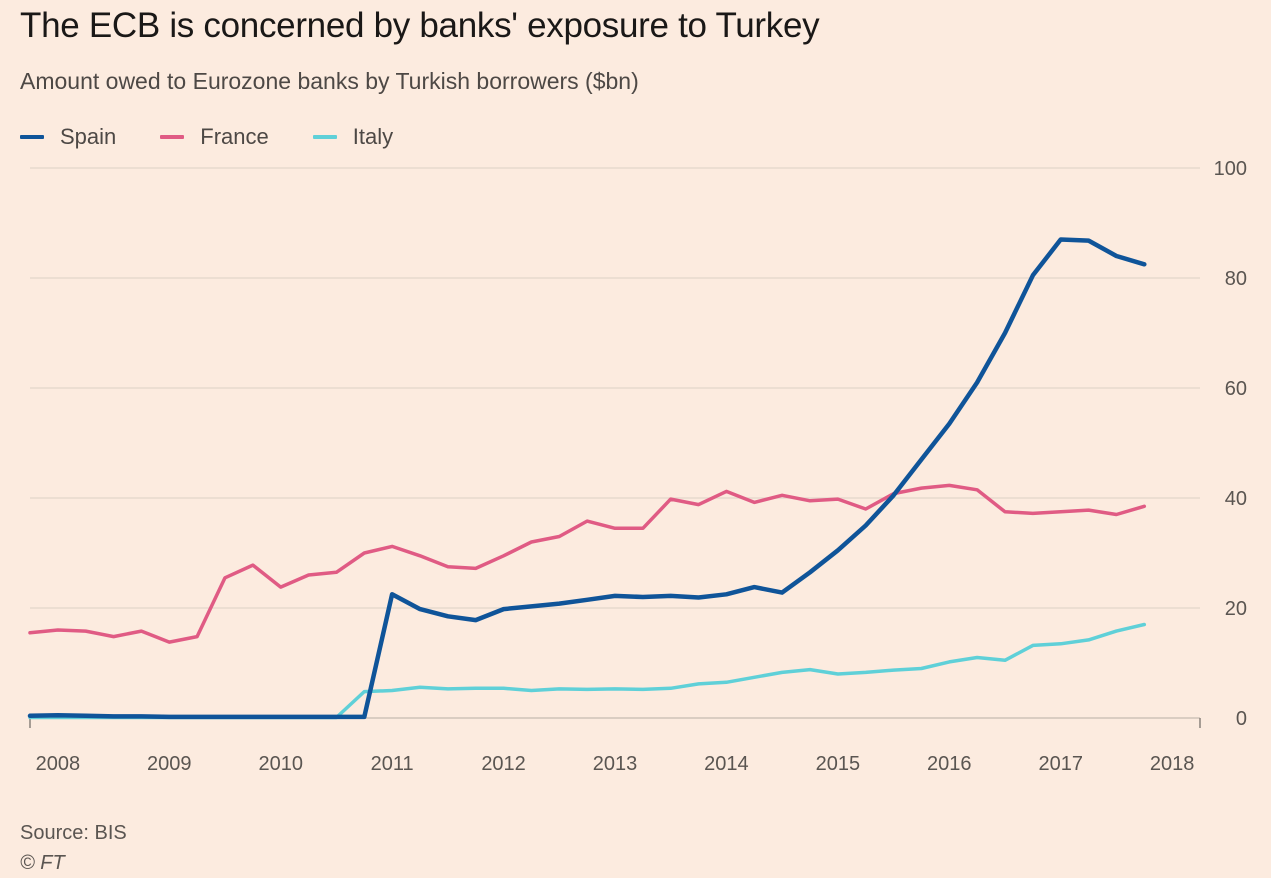 This screenshot has height=878, width=1271. Describe the element at coordinates (73, 848) in the screenshot. I see `footer: Source: BIS © FT` at that location.